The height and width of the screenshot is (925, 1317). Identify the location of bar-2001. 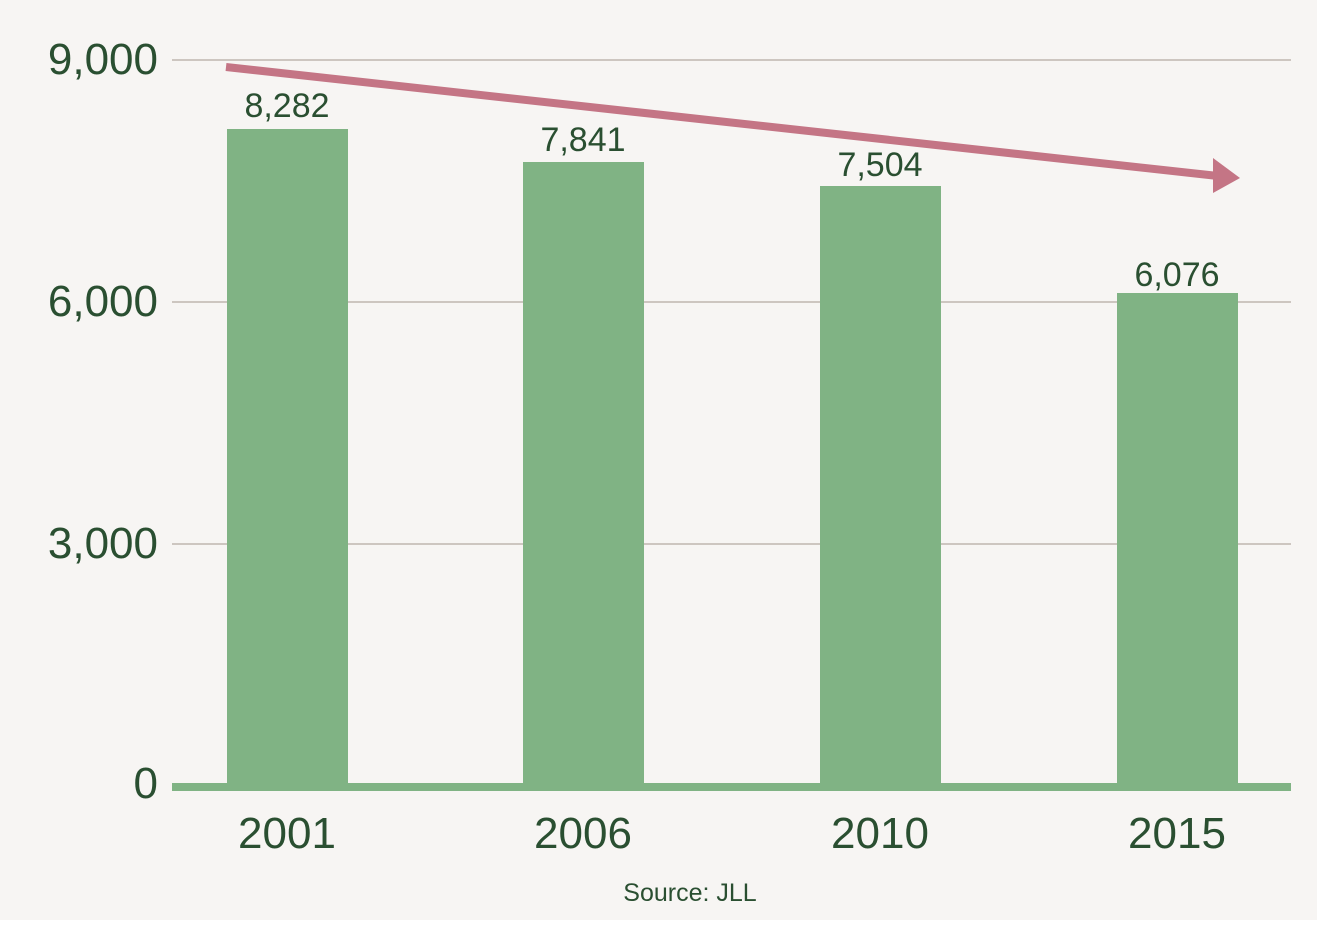
(287, 457).